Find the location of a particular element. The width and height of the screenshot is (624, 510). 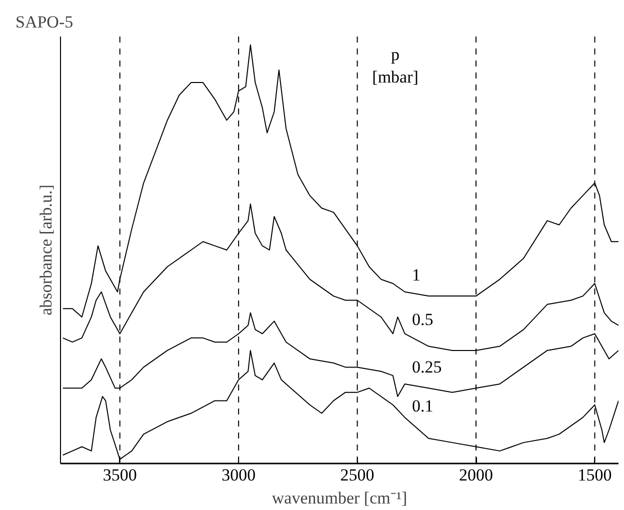

series-label: 1 is located at coordinates (416, 275).